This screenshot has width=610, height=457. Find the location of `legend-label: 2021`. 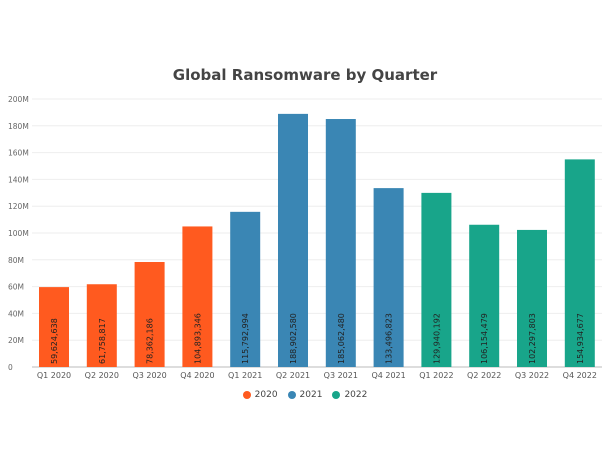

legend-label: 2021 is located at coordinates (311, 395).